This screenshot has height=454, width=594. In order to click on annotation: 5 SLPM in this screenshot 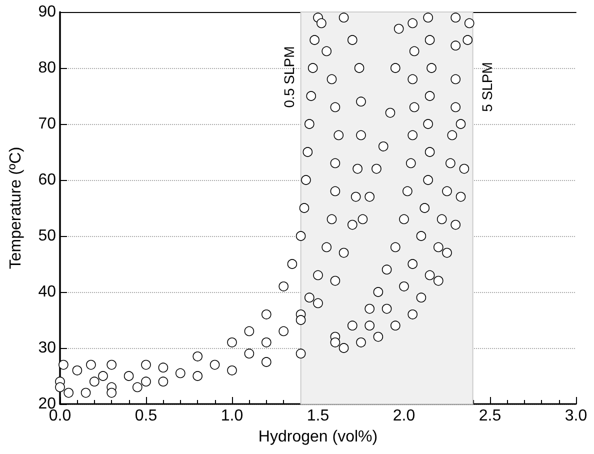, I will do `click(486, 87)`.